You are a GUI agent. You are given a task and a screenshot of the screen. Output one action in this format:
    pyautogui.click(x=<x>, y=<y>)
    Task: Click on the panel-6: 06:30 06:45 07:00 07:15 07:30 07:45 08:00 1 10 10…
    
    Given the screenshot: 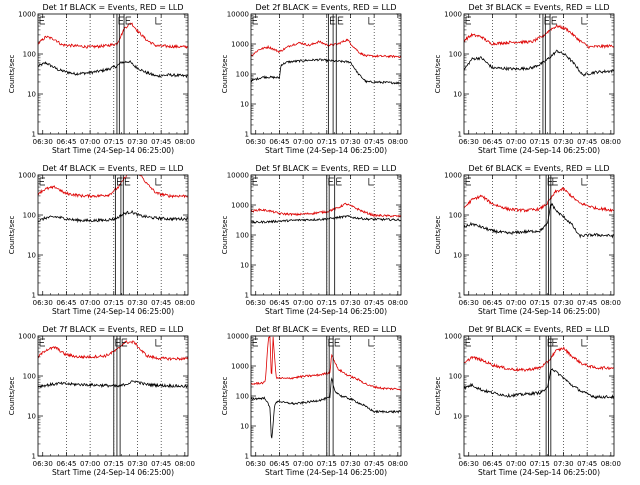 What is the action you would take?
    pyautogui.click(x=527, y=240)
    